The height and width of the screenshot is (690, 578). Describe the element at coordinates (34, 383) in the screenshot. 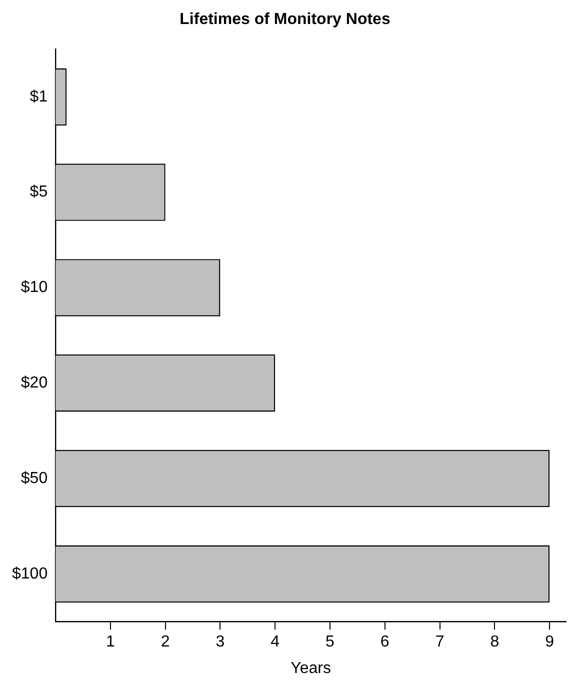

I see `y-tick-label: $20` at that location.